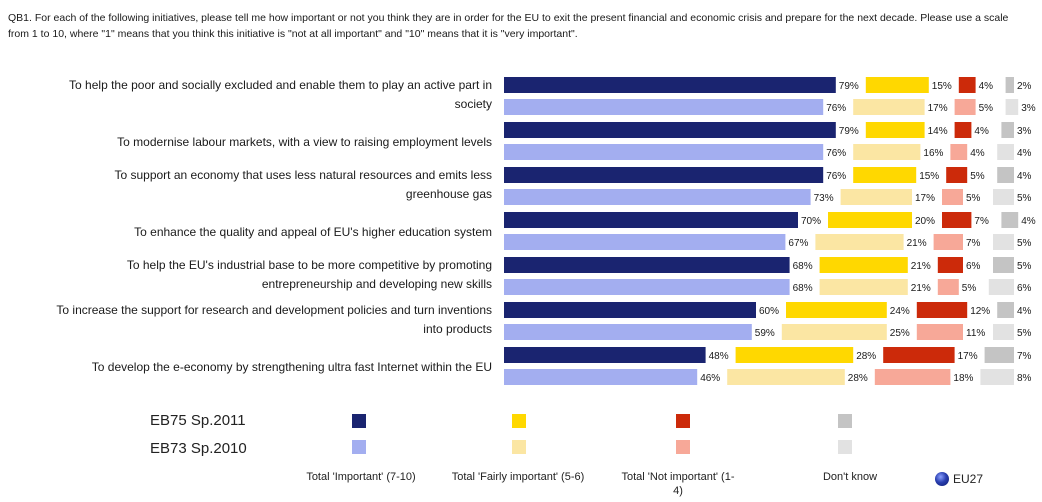  I want to click on data-label: 73%, so click(824, 198).